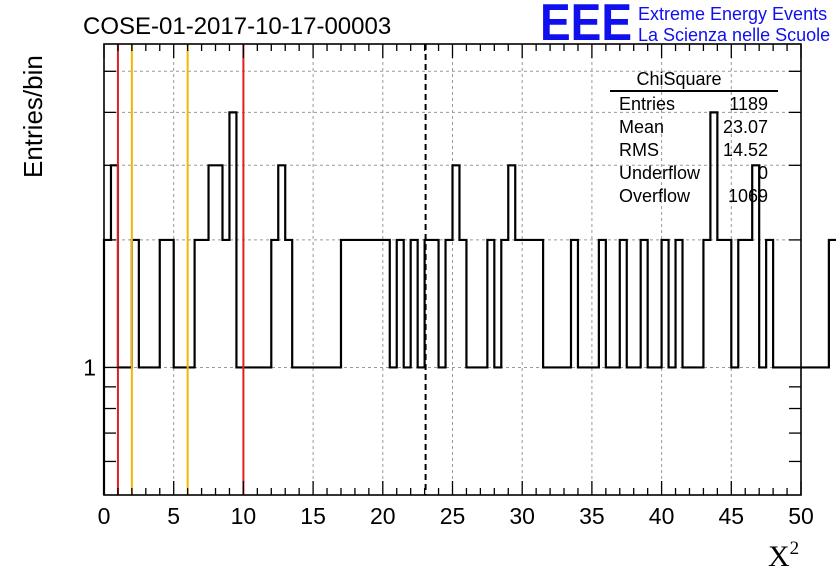 The height and width of the screenshot is (572, 836). I want to click on stats-label-underflow: Underflow, so click(660, 173).